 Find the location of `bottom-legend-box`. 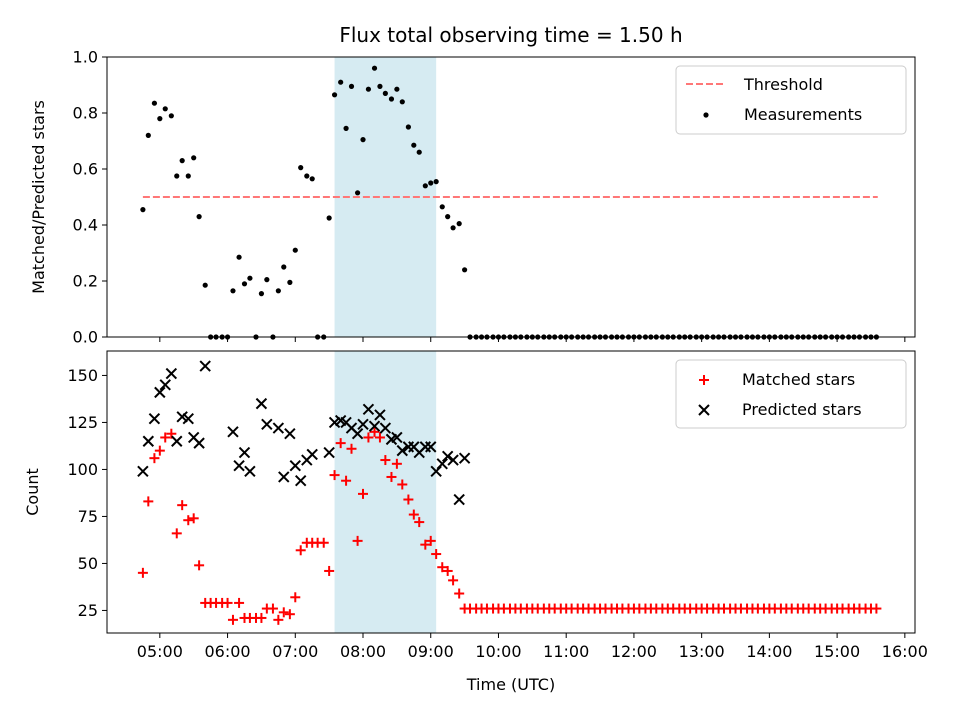

bottom-legend-box is located at coordinates (791, 394).